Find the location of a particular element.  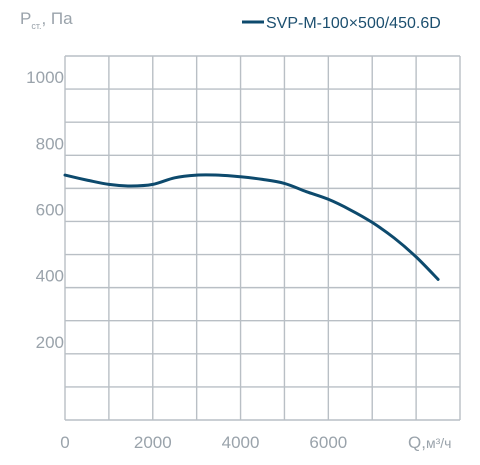

y-tick-label: 800 is located at coordinates (50, 143).